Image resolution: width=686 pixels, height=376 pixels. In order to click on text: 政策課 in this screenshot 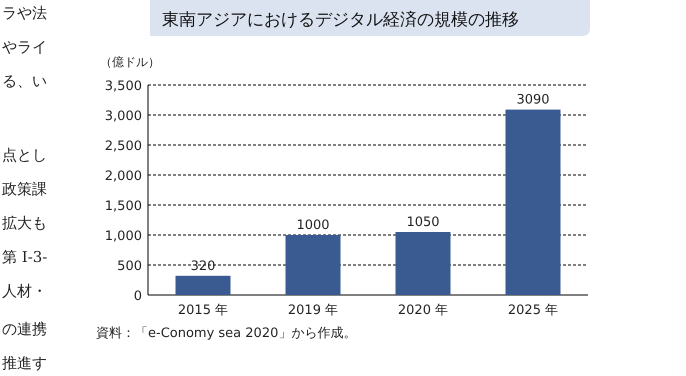, I will do `click(24, 189)`.